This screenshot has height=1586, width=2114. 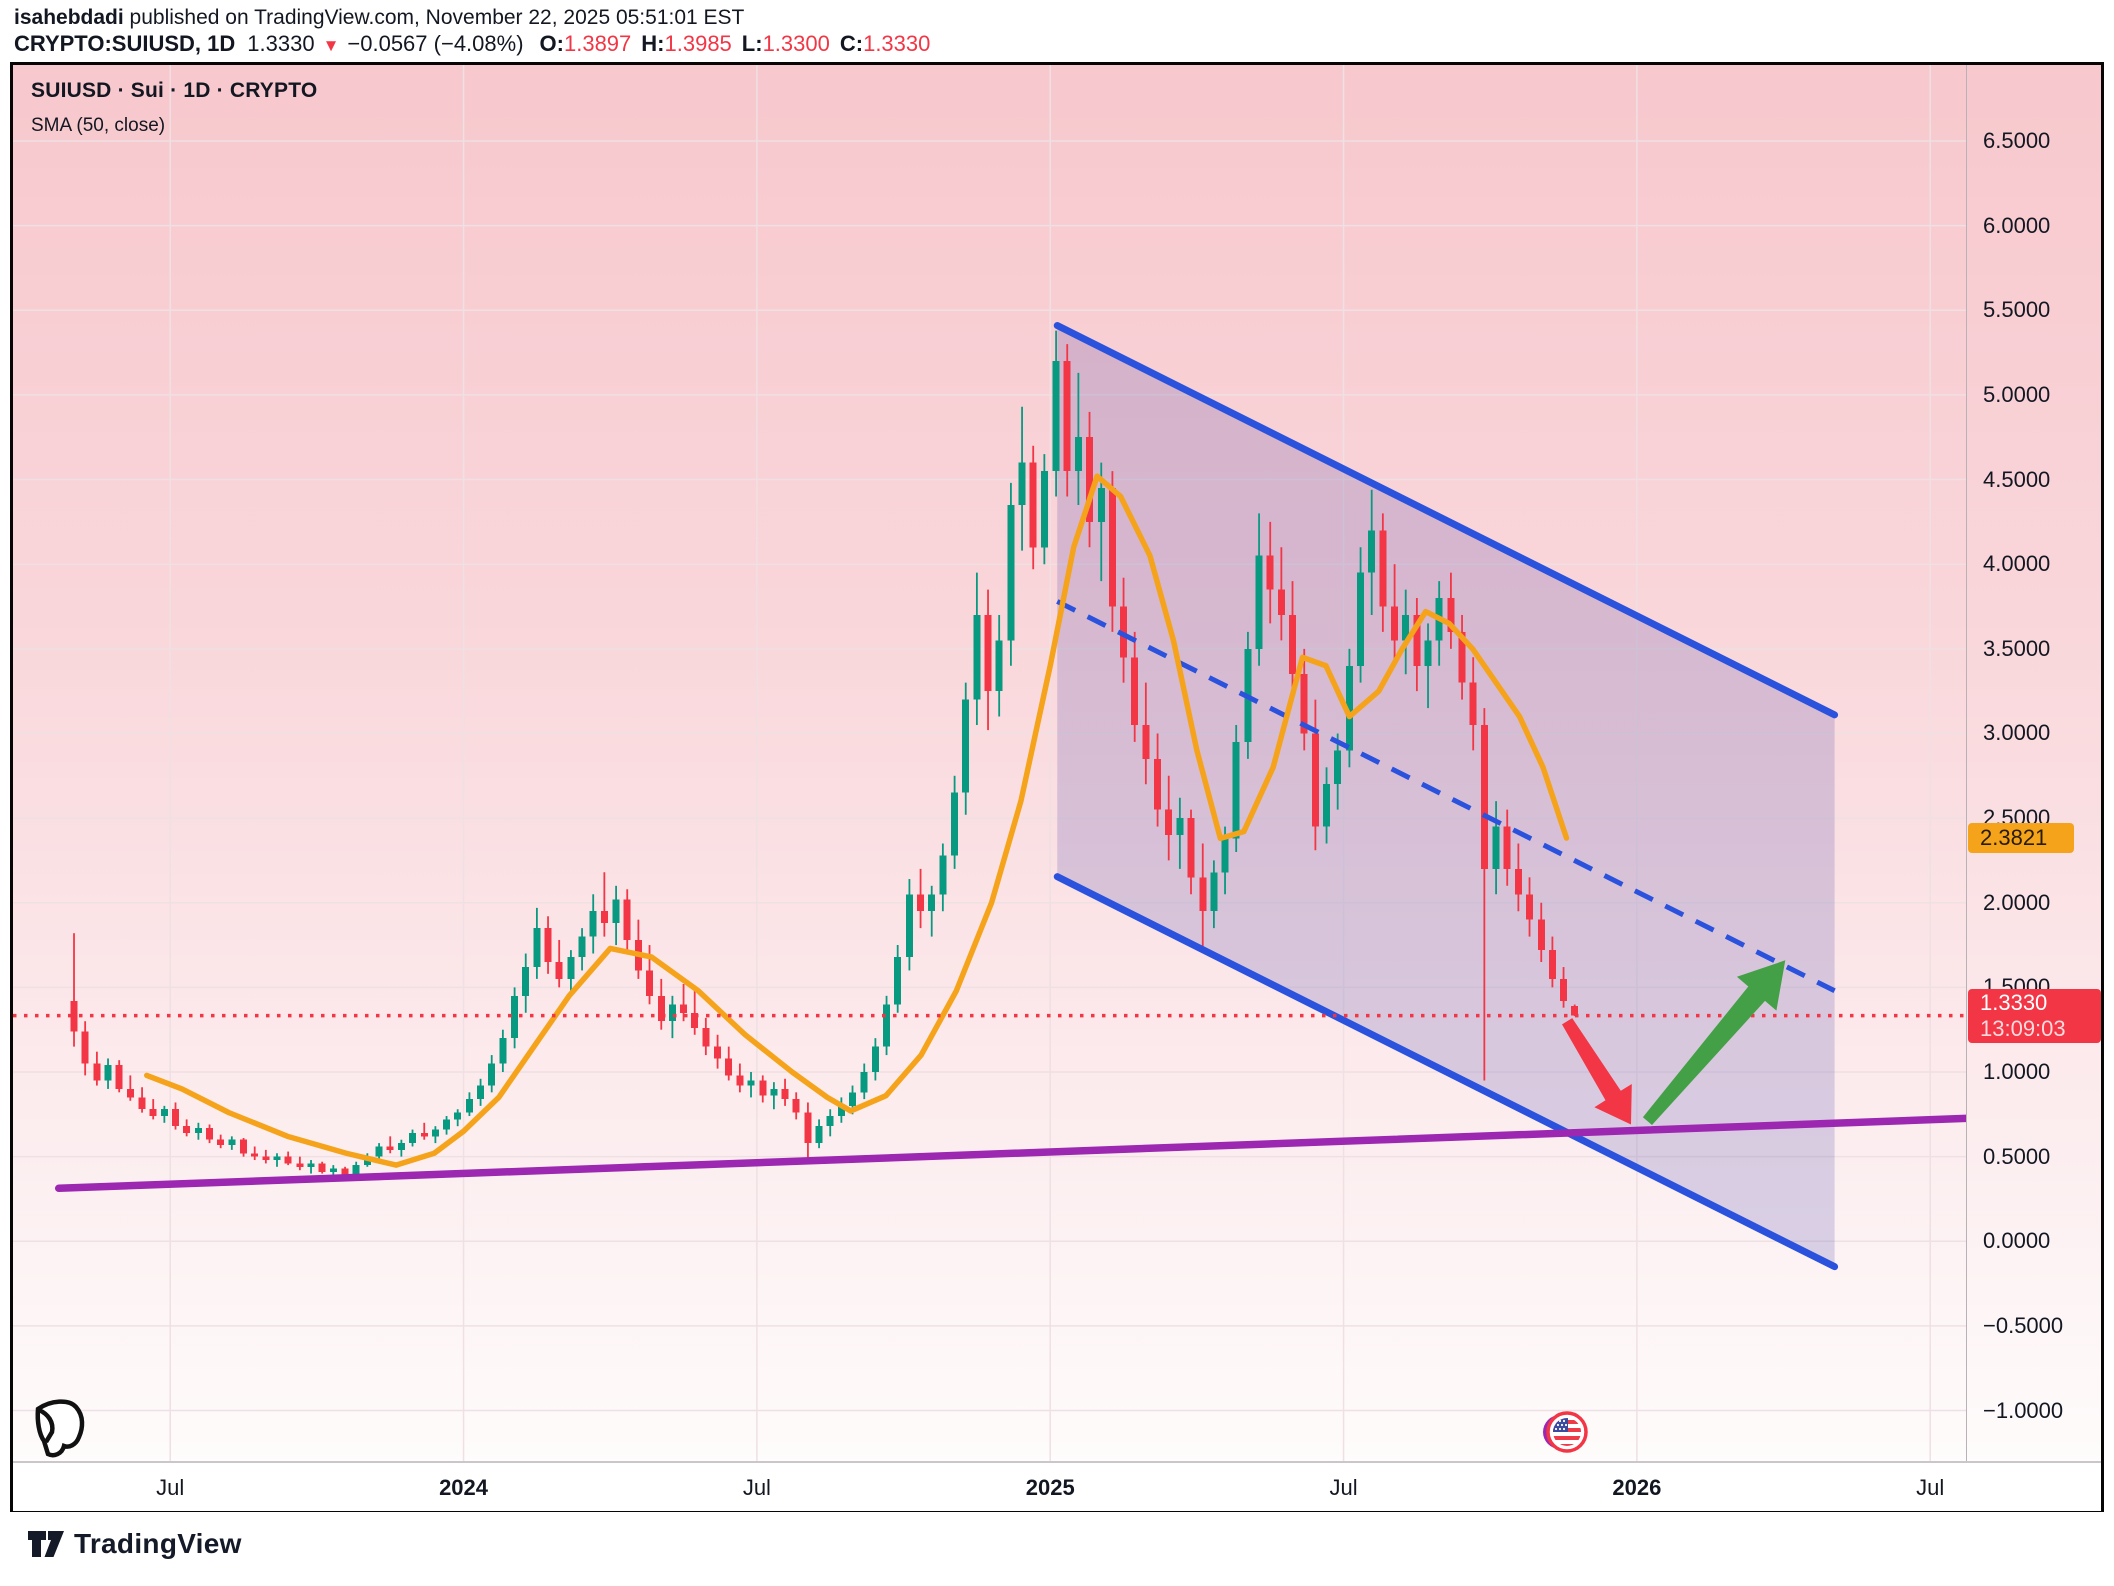 I want to click on price-tick-label: 5.5000, so click(x=2017, y=310).